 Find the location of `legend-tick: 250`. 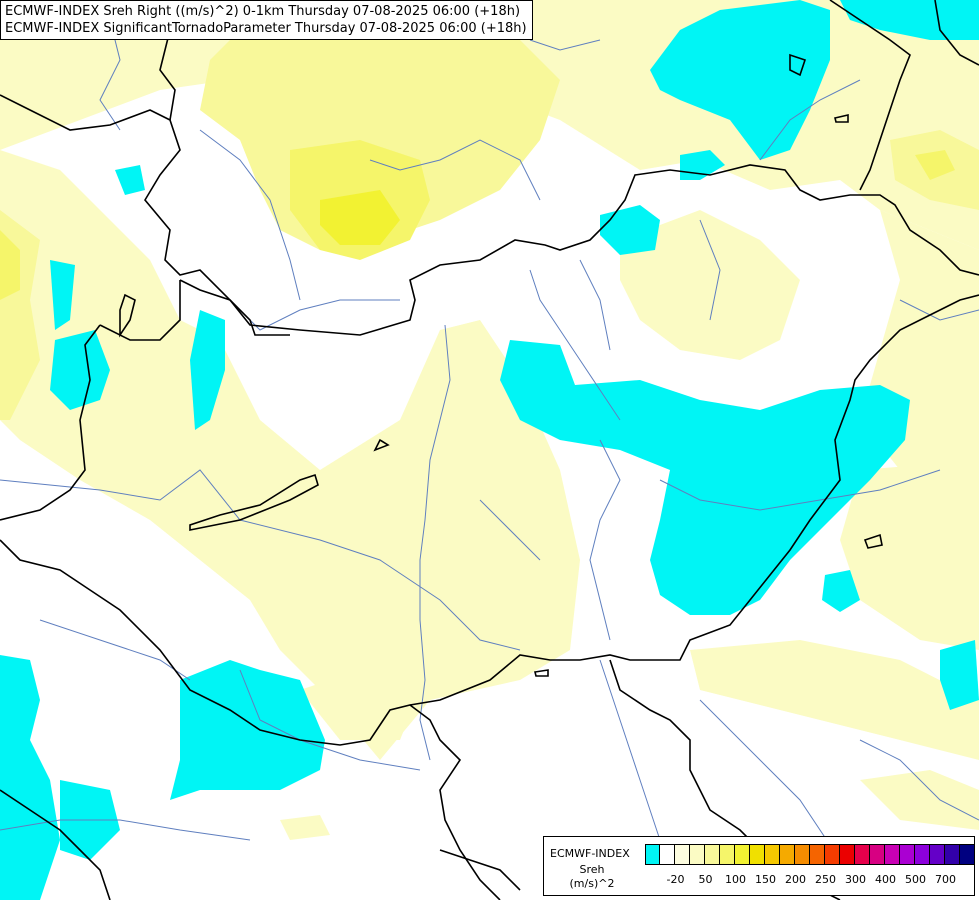

legend-tick: 250 is located at coordinates (825, 879).